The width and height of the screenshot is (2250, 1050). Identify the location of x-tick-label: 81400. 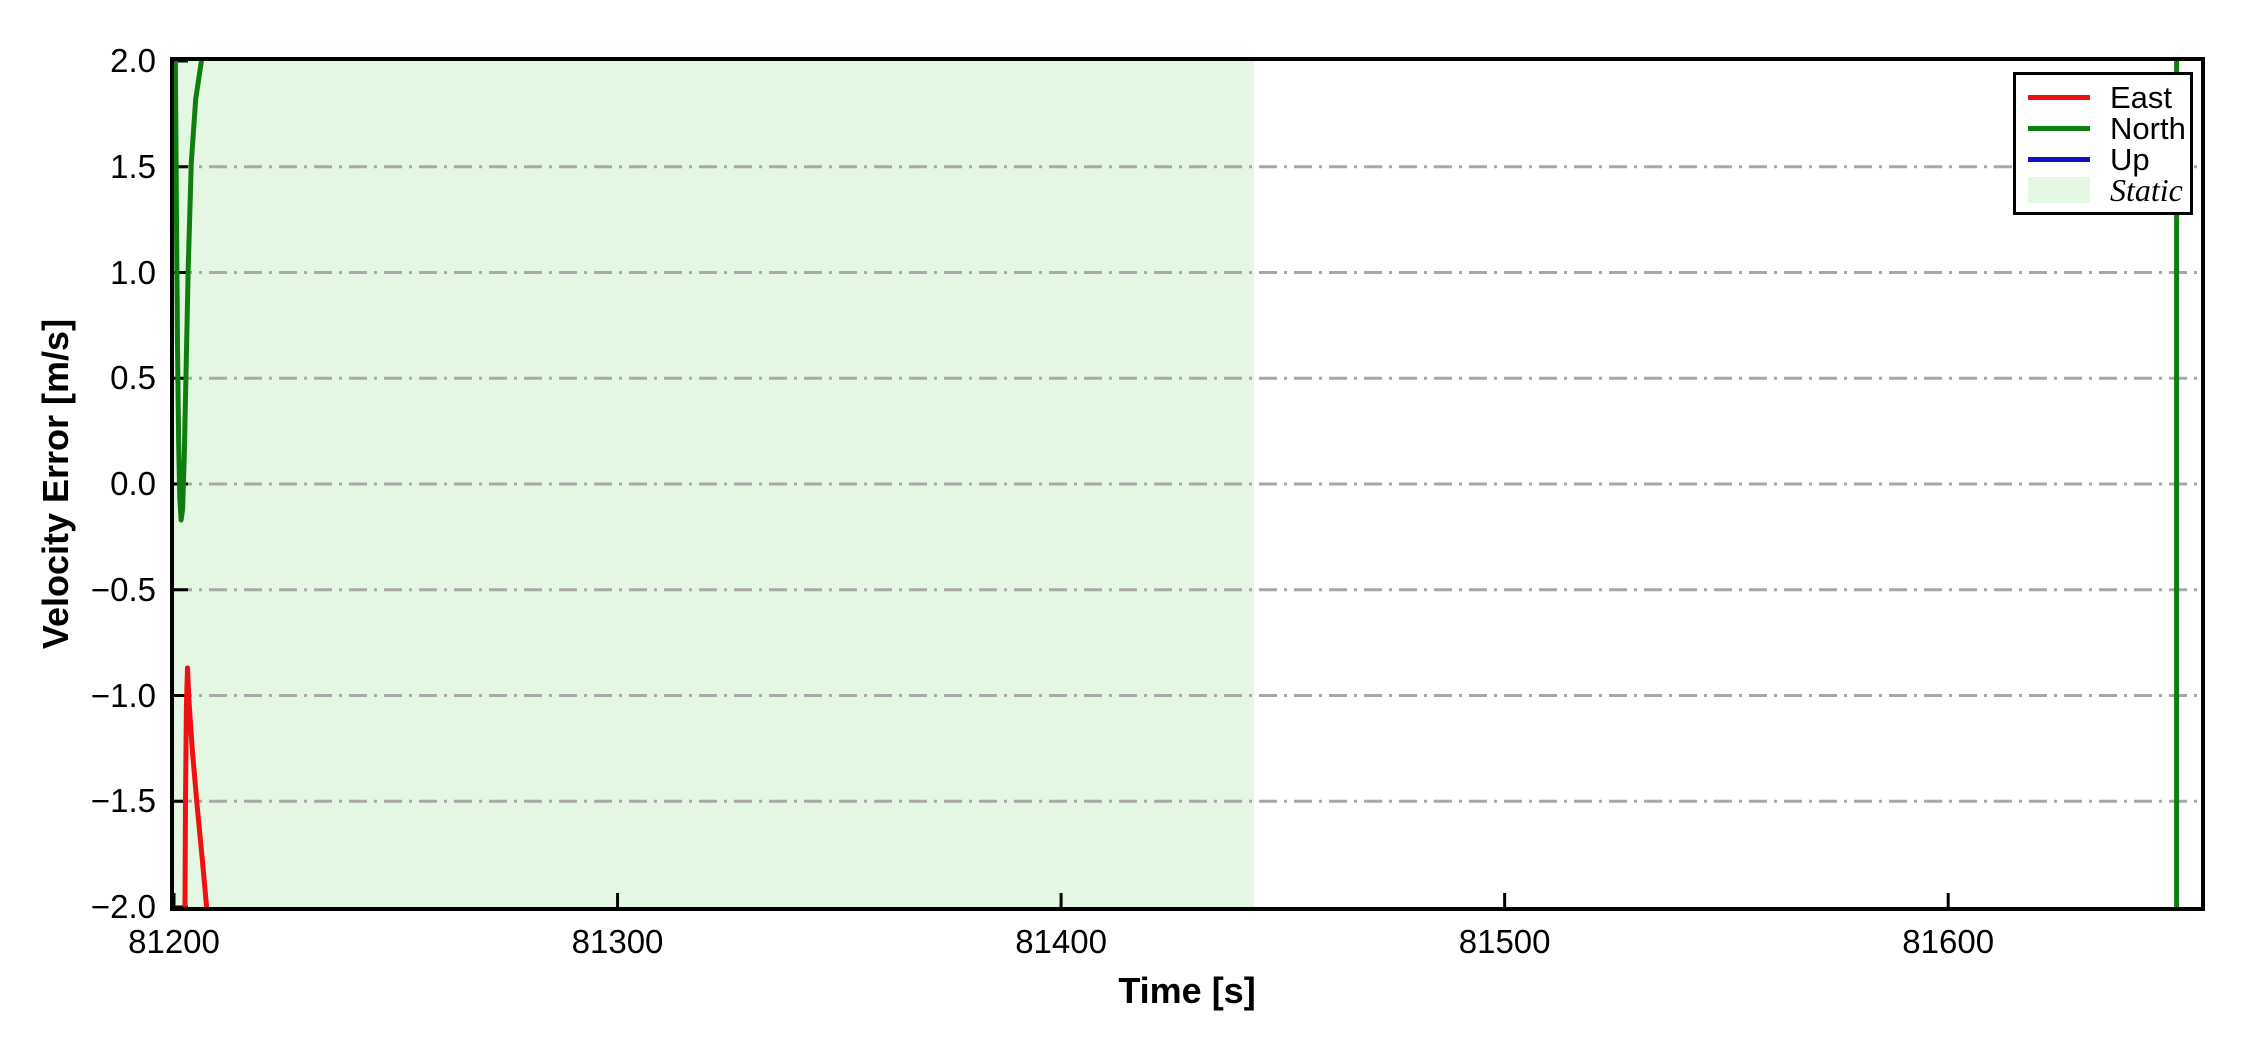
(1061, 941).